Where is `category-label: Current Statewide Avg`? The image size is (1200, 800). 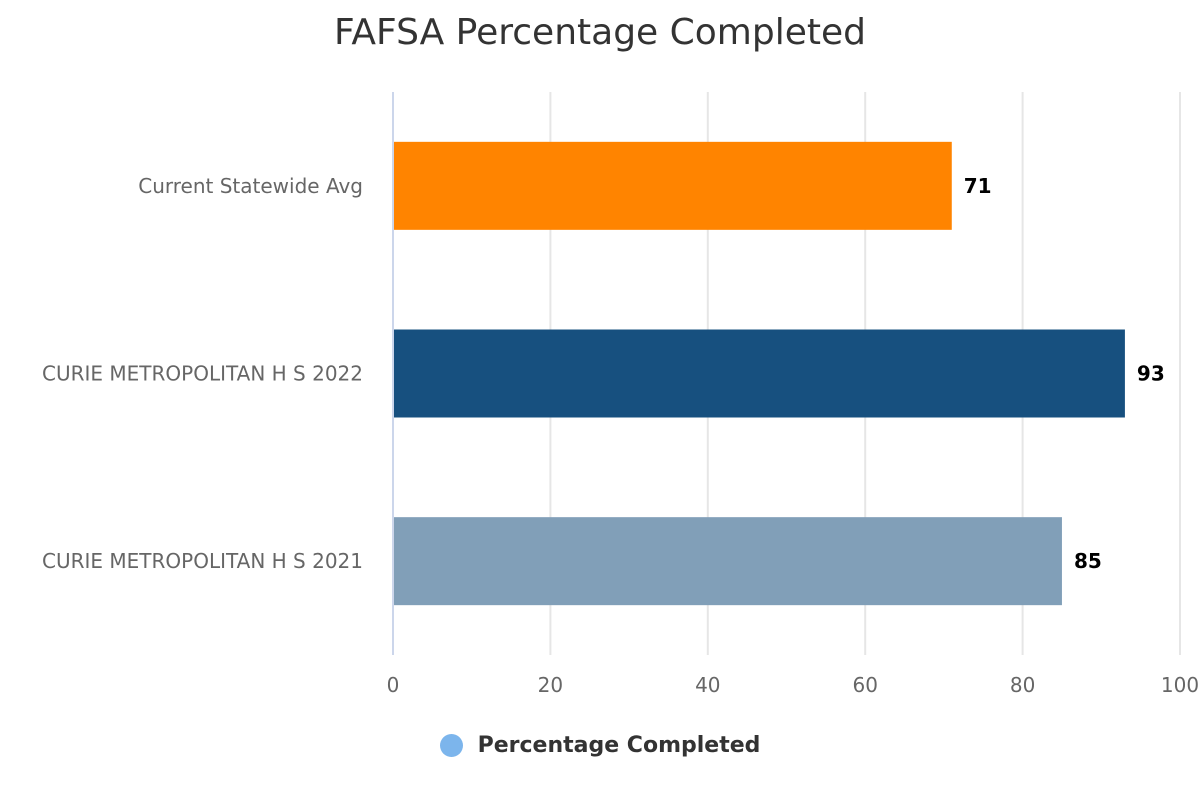 category-label: Current Statewide Avg is located at coordinates (250, 186).